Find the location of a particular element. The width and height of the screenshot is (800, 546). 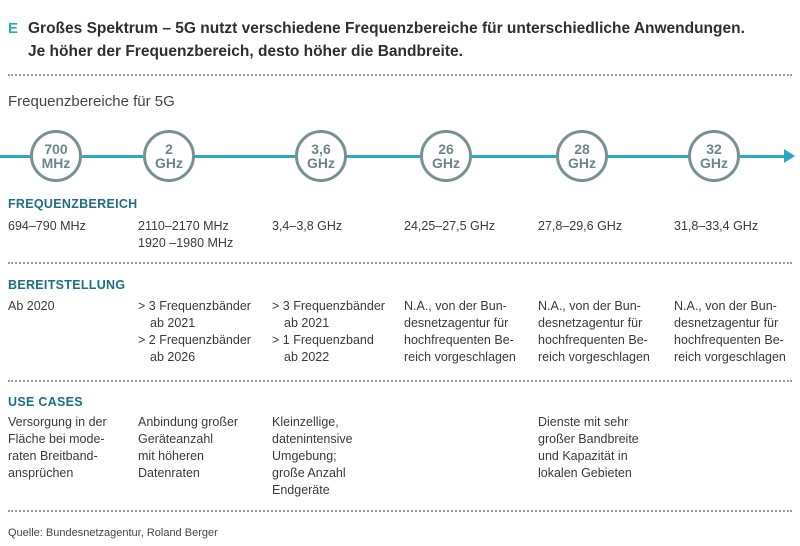

diagram-subtitle: Frequenzbereiche für 5G is located at coordinates (91, 101).